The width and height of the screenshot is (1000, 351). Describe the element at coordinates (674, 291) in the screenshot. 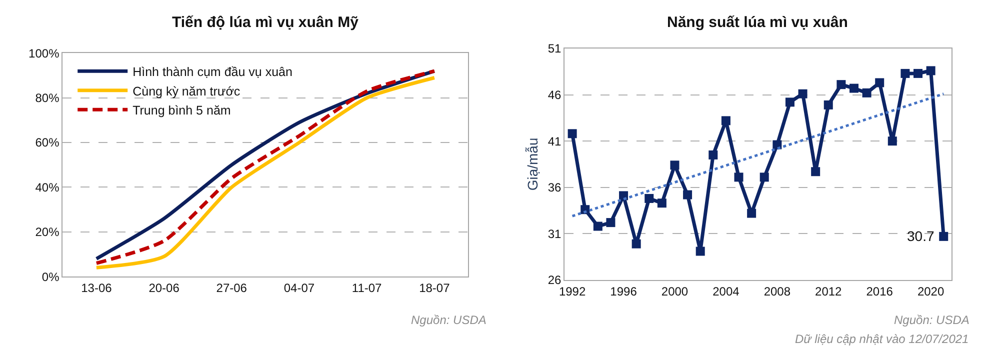

I see `x-tick-label: 2000` at that location.